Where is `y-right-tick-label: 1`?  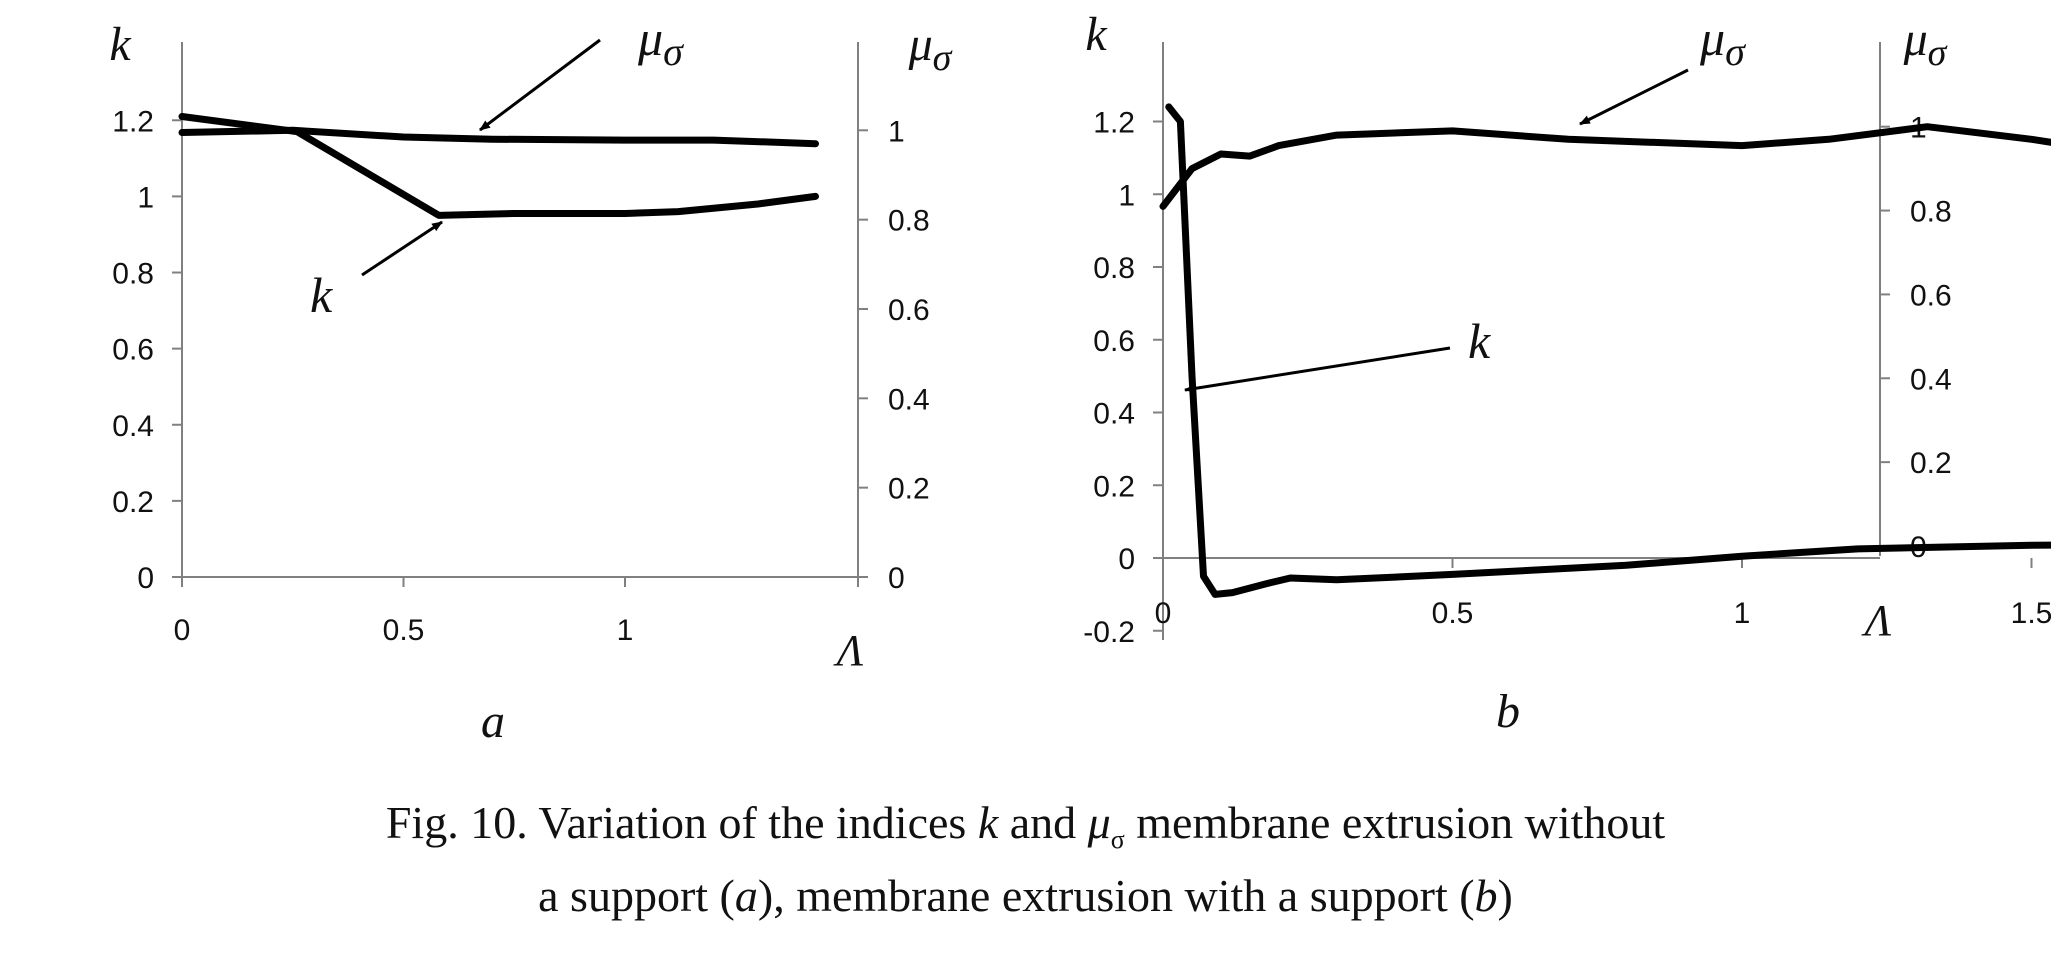
y-right-tick-label: 1 is located at coordinates (896, 131).